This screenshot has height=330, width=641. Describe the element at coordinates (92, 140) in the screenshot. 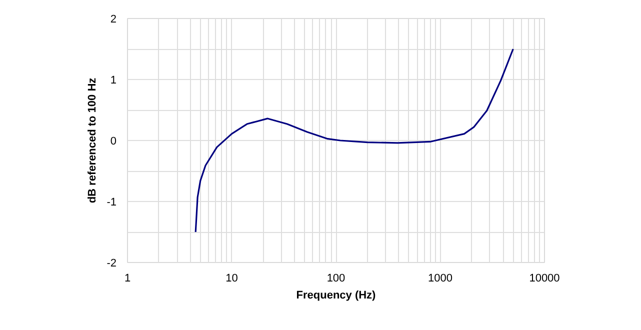

I see `y-axis-title: dB referenced to 100 Hz` at that location.